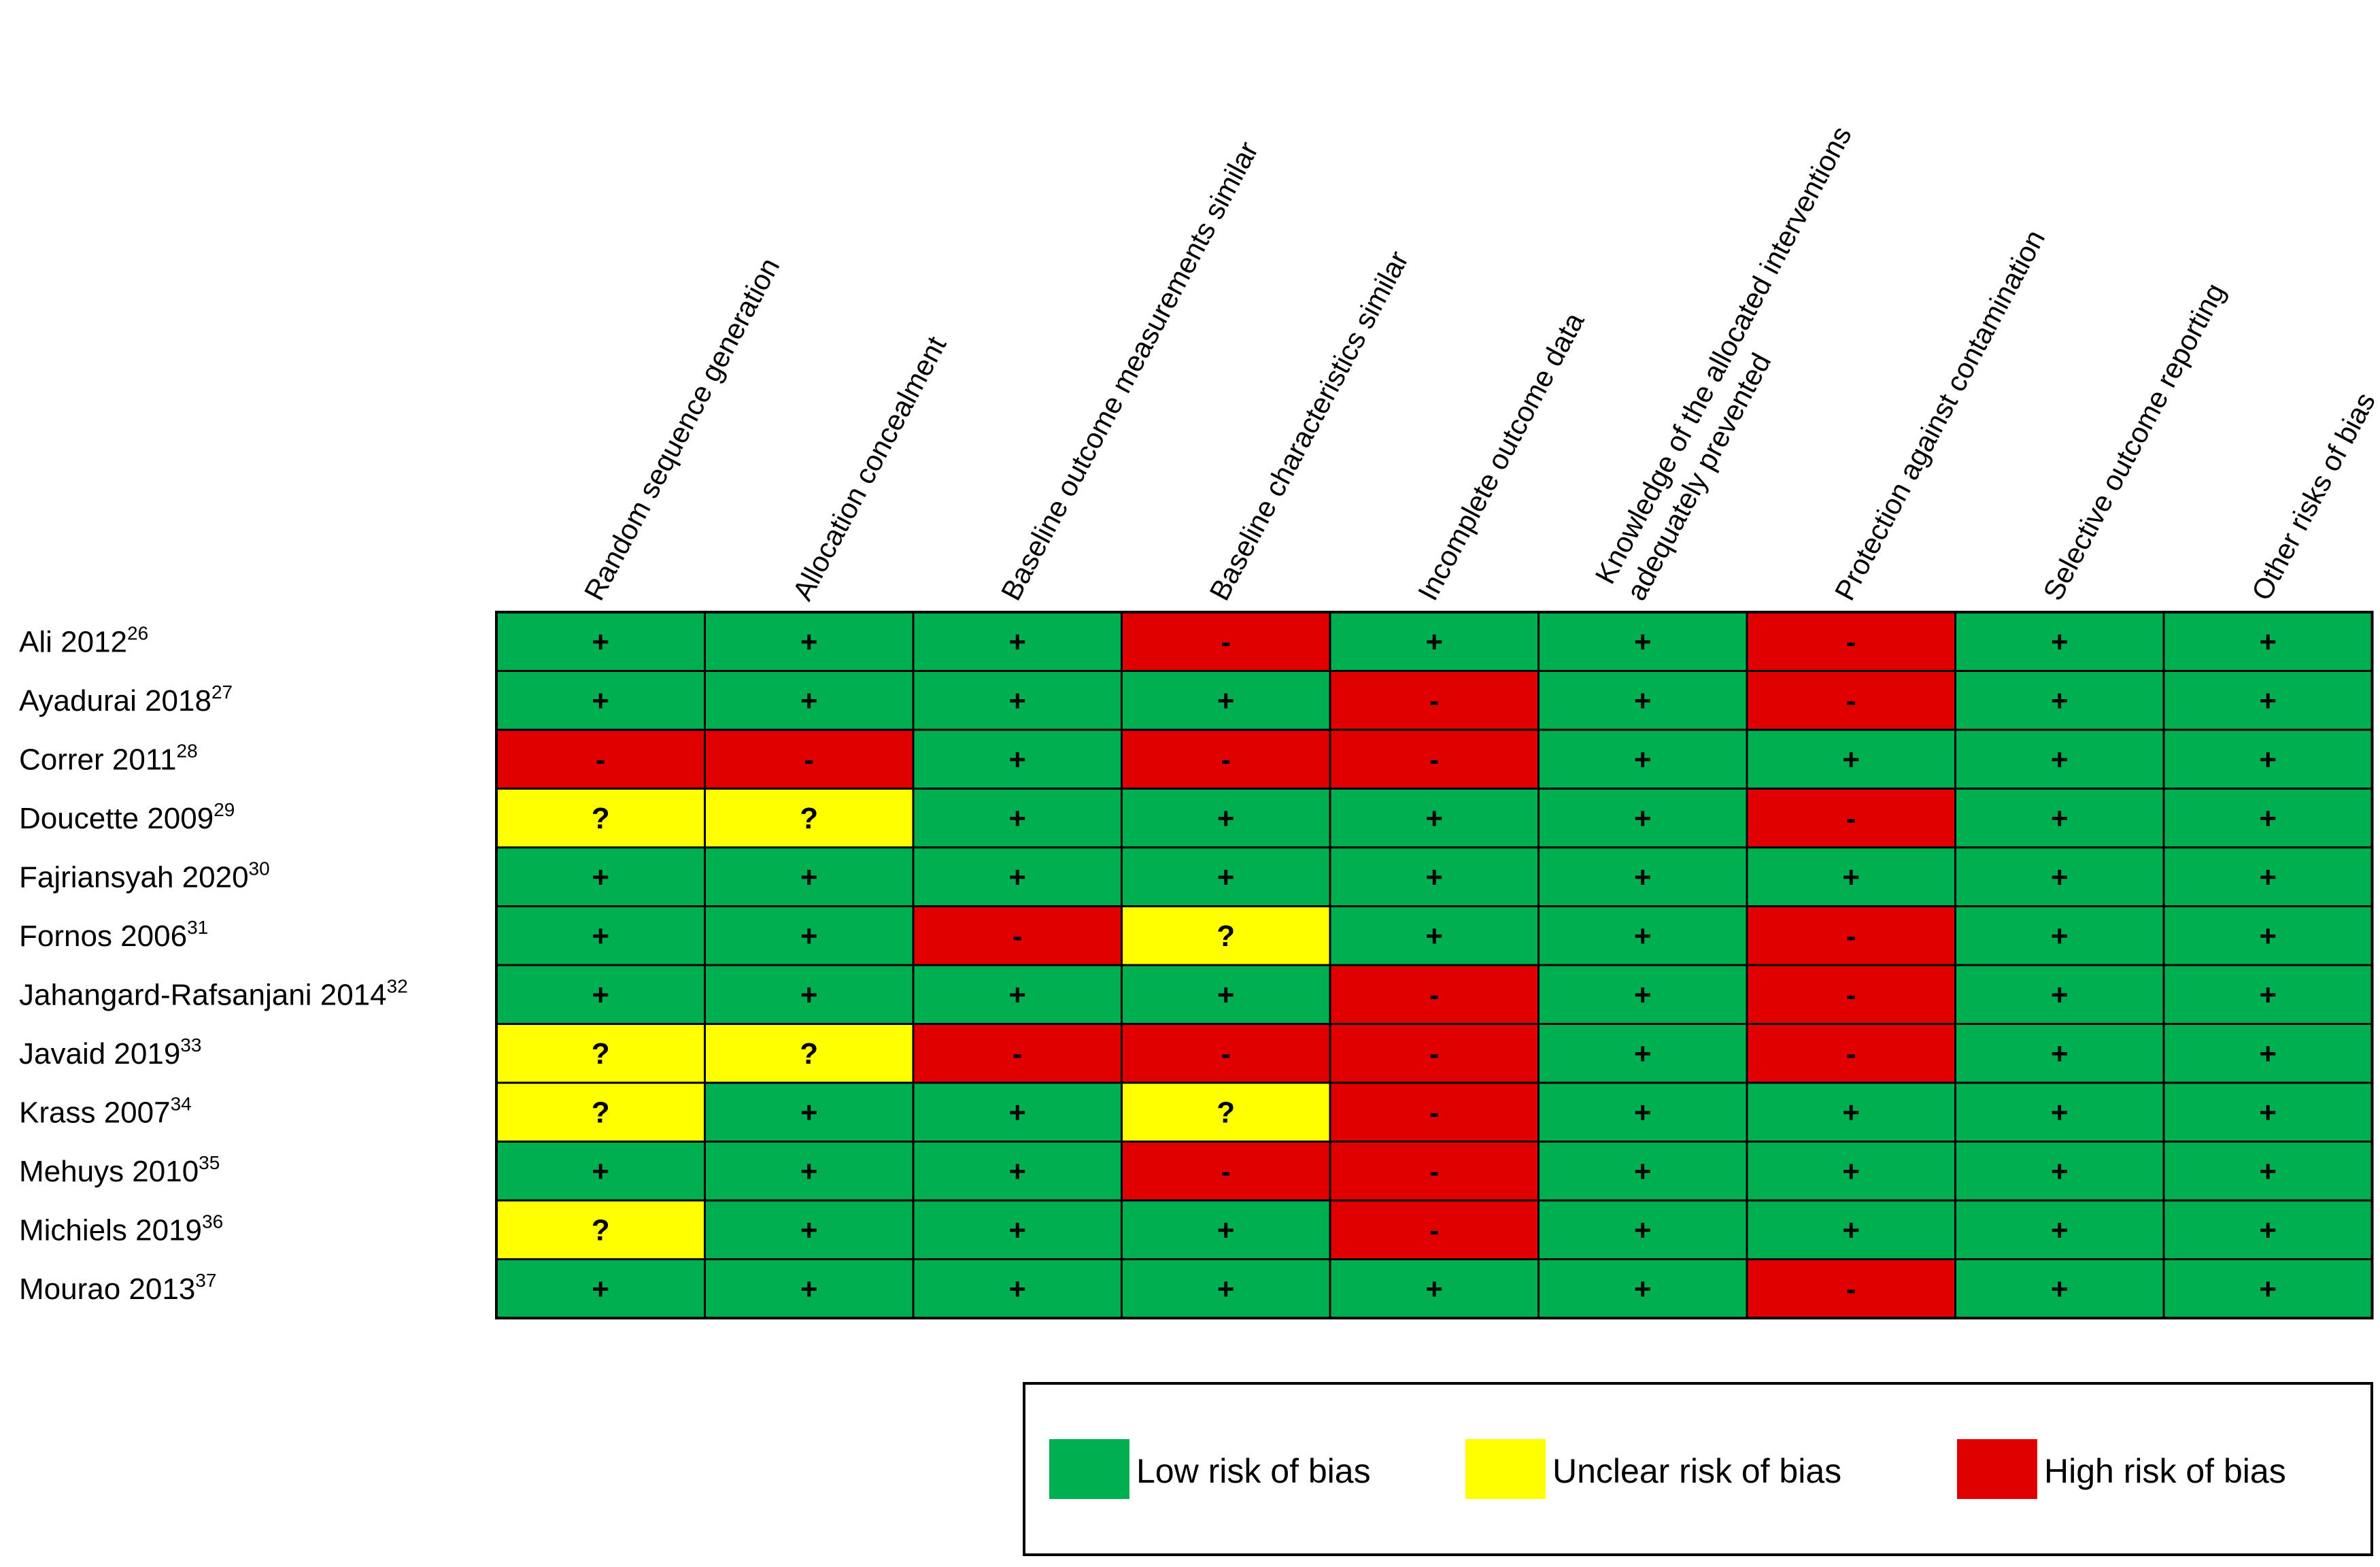 The height and width of the screenshot is (1567, 2380). I want to click on legend-entry: Low risk of bias, so click(1210, 1469).